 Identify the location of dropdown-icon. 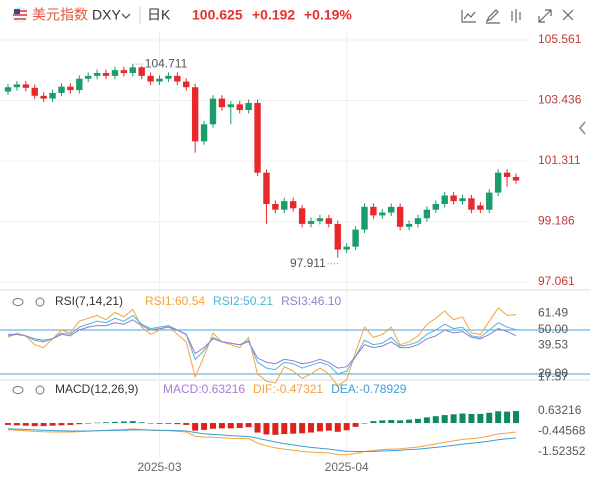
(126, 16).